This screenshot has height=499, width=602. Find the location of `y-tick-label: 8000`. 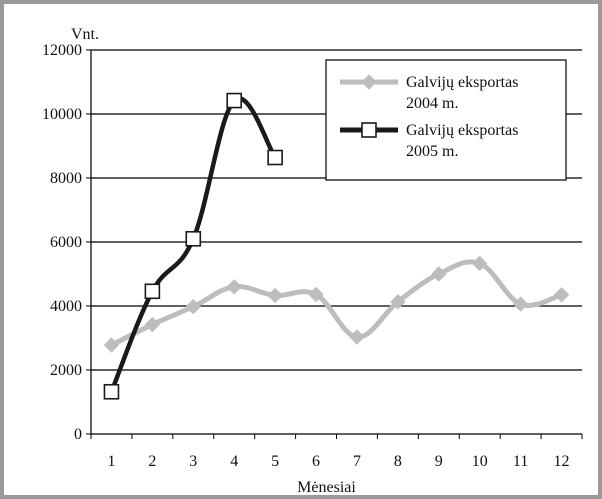

y-tick-label: 8000 is located at coordinates (66, 178).